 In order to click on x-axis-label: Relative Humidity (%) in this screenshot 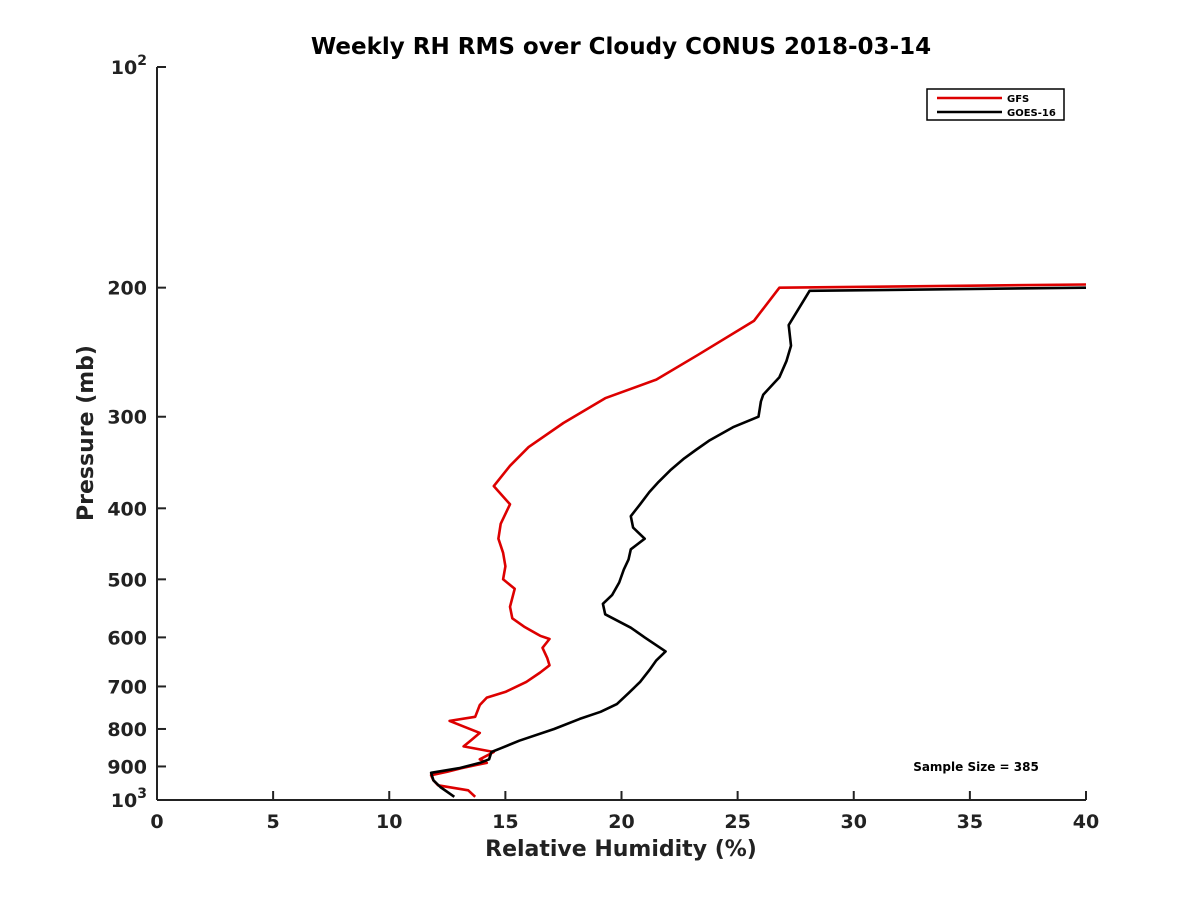, I will do `click(621, 849)`.